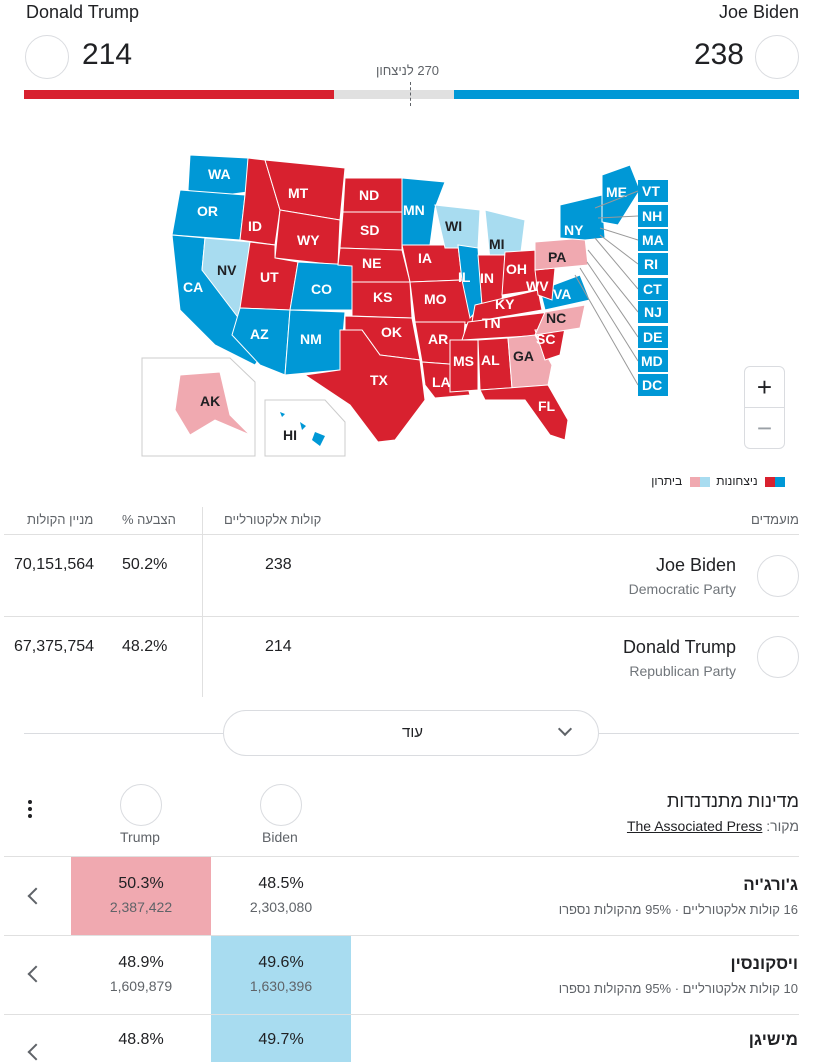  I want to click on biden-votes: 2,303,080, so click(281, 907).